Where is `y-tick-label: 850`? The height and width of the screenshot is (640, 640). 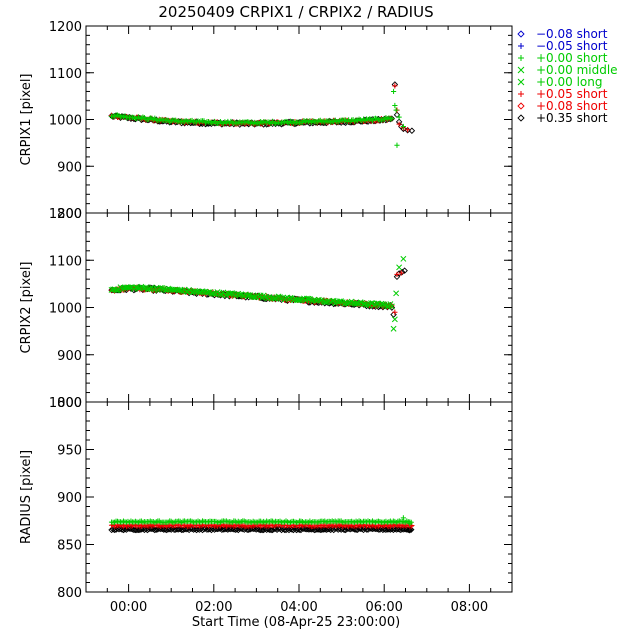
y-tick-label: 850 is located at coordinates (69, 546).